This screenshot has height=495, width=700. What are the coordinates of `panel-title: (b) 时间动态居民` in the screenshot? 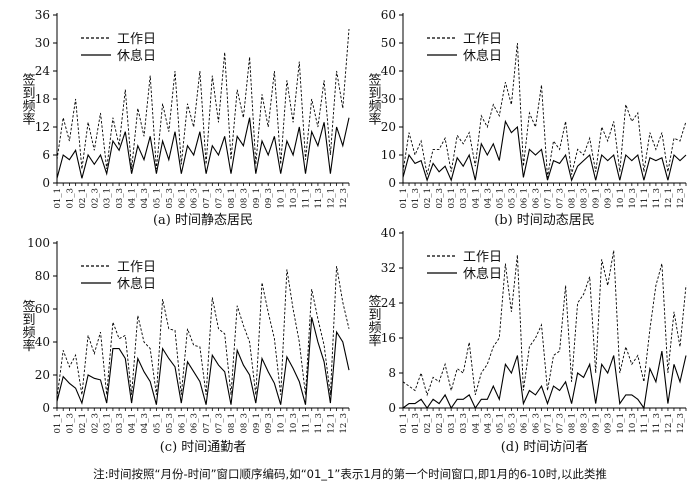 It's located at (544, 220).